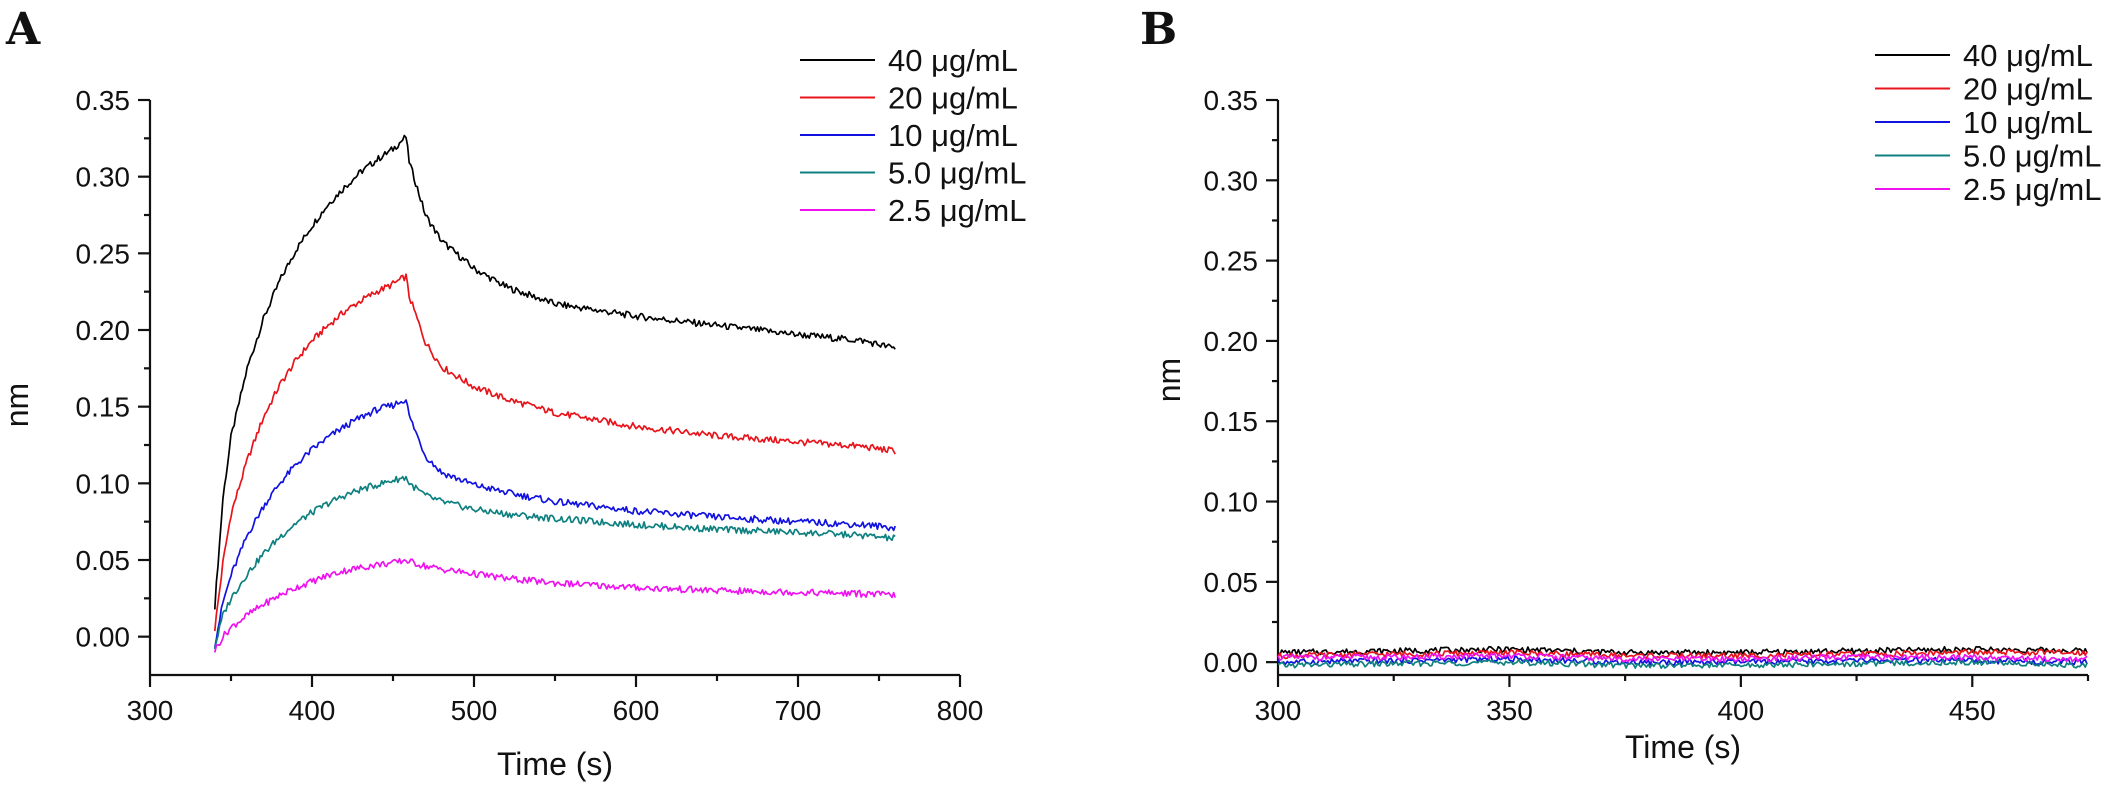 Image resolution: width=2128 pixels, height=790 pixels. I want to click on x-tick-label: 800, so click(960, 710).